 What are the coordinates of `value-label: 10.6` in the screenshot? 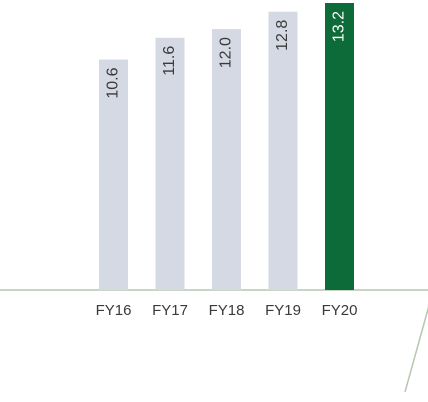 It's located at (113, 82).